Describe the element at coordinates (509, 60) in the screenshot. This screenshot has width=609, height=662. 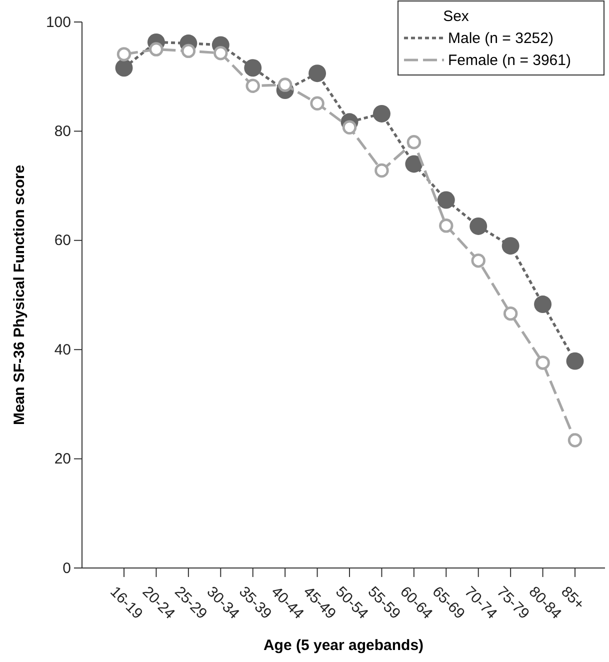
I see `legend-label: Female (n = 3961)` at that location.